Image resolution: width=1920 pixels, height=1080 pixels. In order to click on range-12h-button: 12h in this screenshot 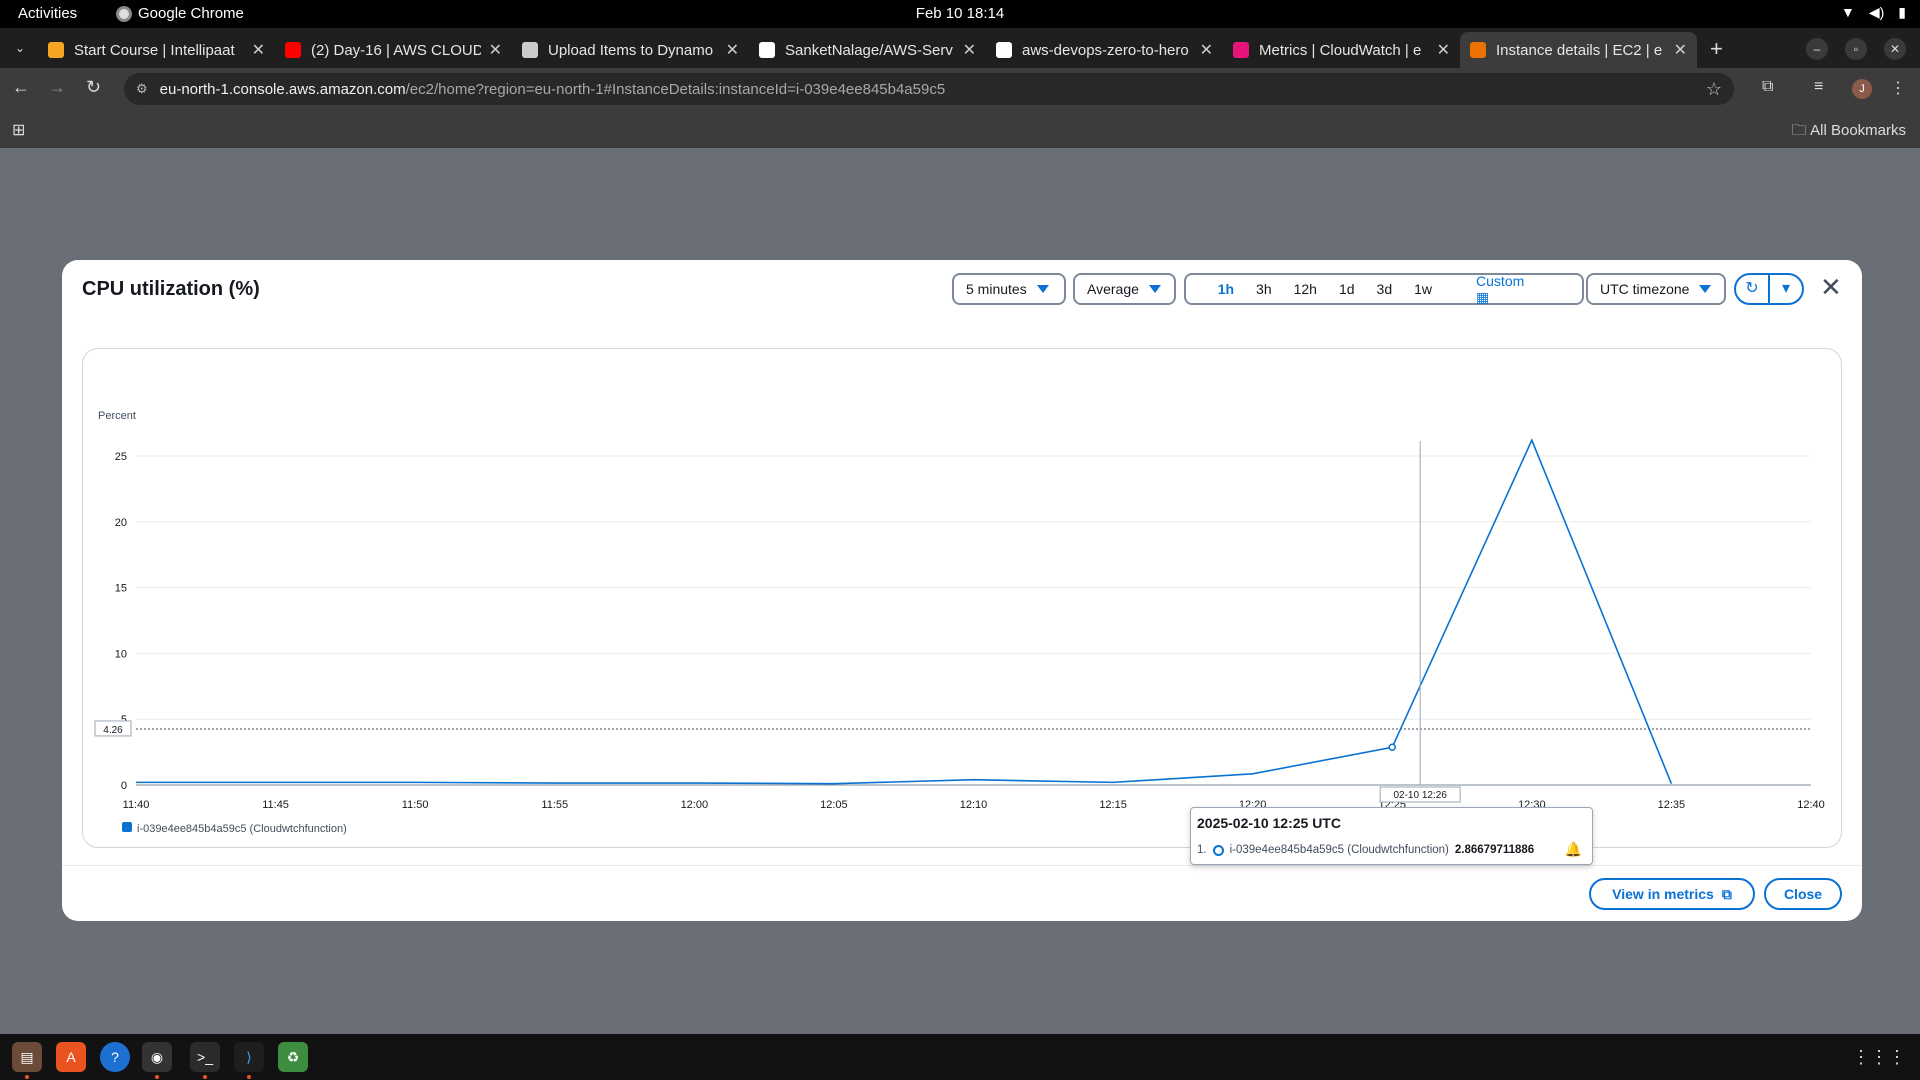, I will do `click(1305, 289)`.